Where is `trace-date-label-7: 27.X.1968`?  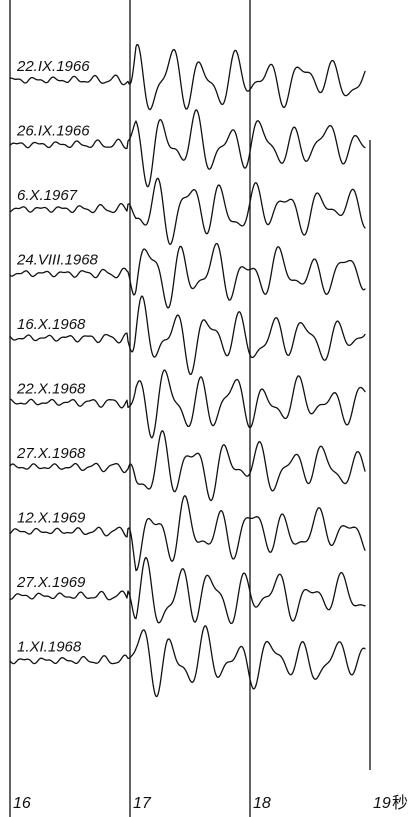 trace-date-label-7: 27.X.1968 is located at coordinates (51, 453).